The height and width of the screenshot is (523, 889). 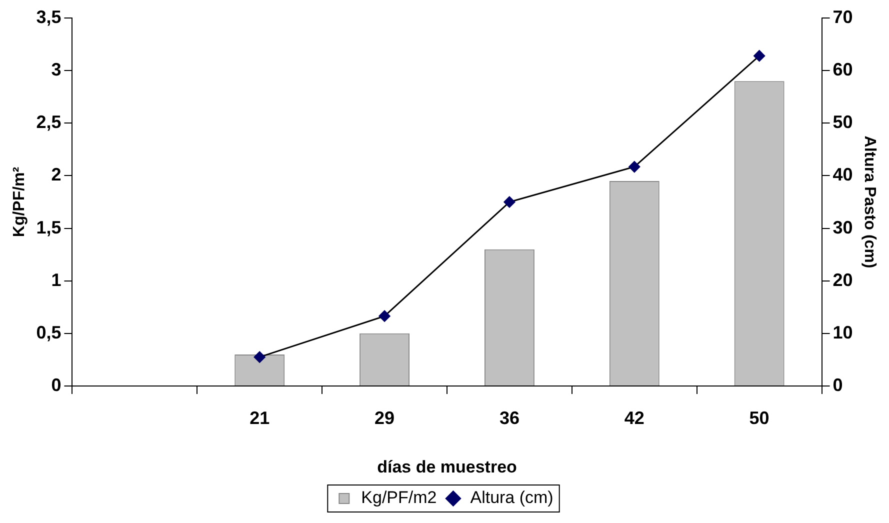 I want to click on x-tick-label: 29, so click(x=384, y=418).